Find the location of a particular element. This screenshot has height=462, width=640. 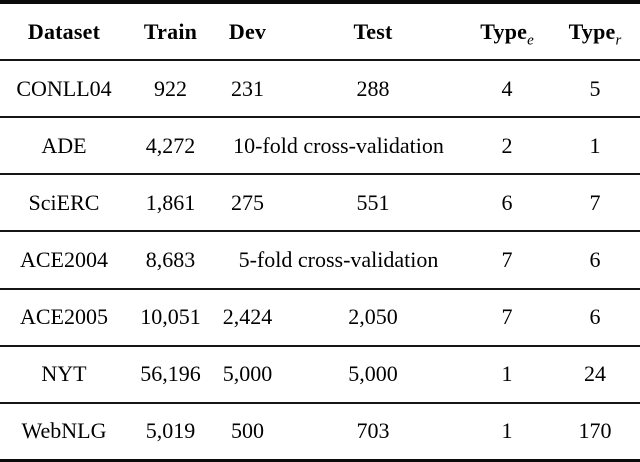

table-row-conll04: CONLL04 922 231 288 4 5 is located at coordinates (320, 89).